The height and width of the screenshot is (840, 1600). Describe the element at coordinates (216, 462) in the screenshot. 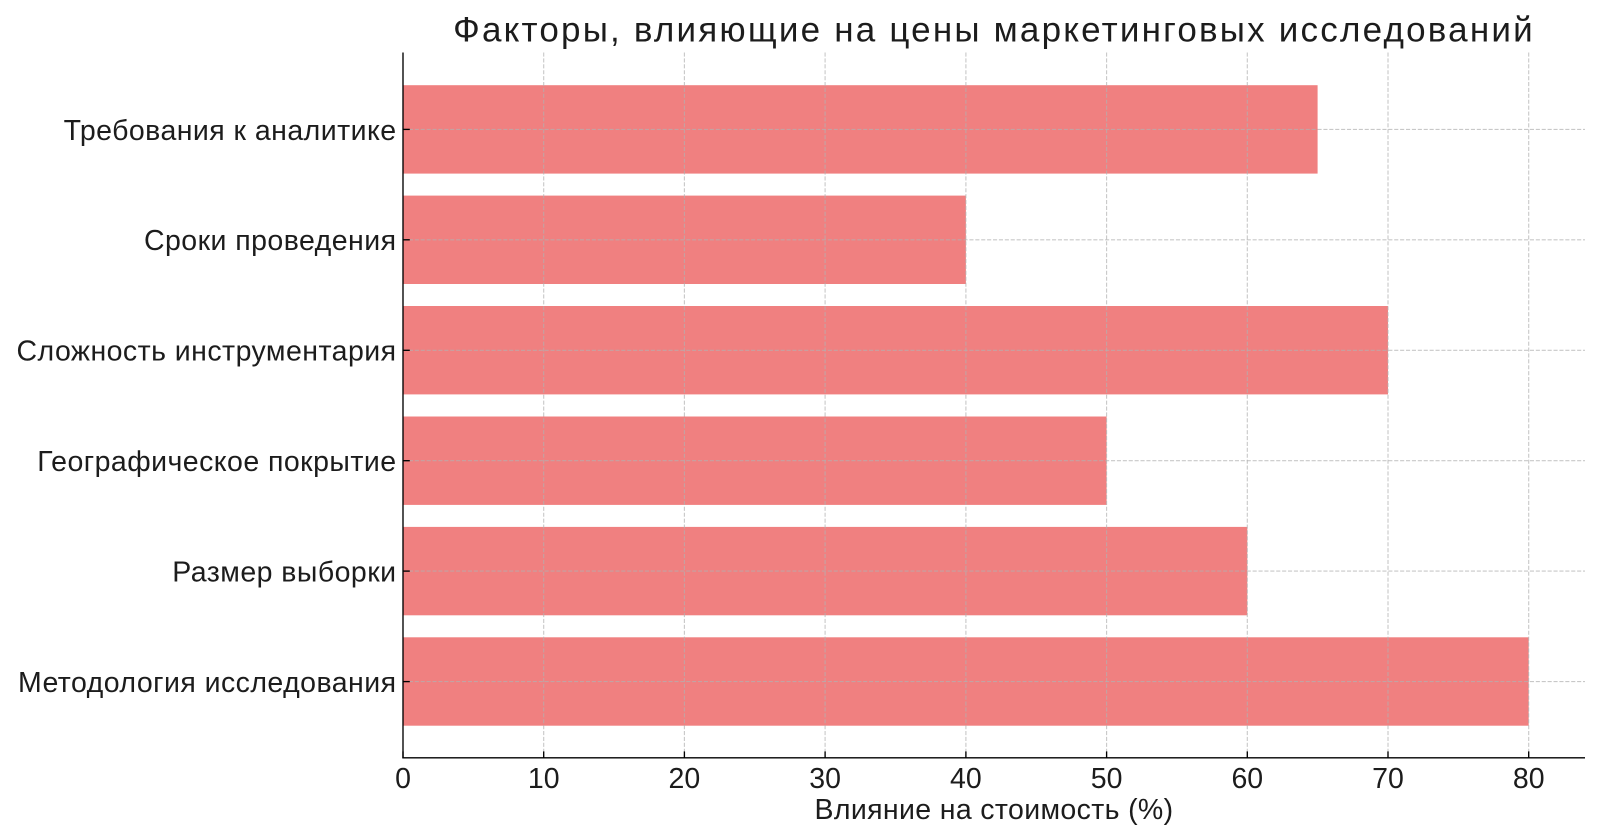

I see `svg-text: Географическое покрытие` at that location.